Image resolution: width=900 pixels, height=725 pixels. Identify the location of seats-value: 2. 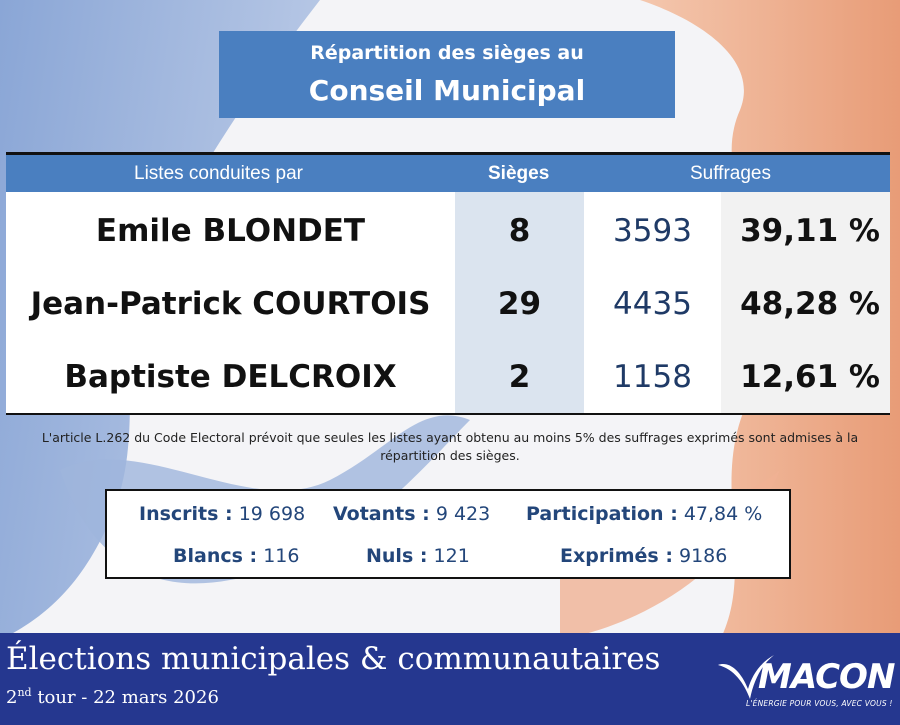
(519, 377).